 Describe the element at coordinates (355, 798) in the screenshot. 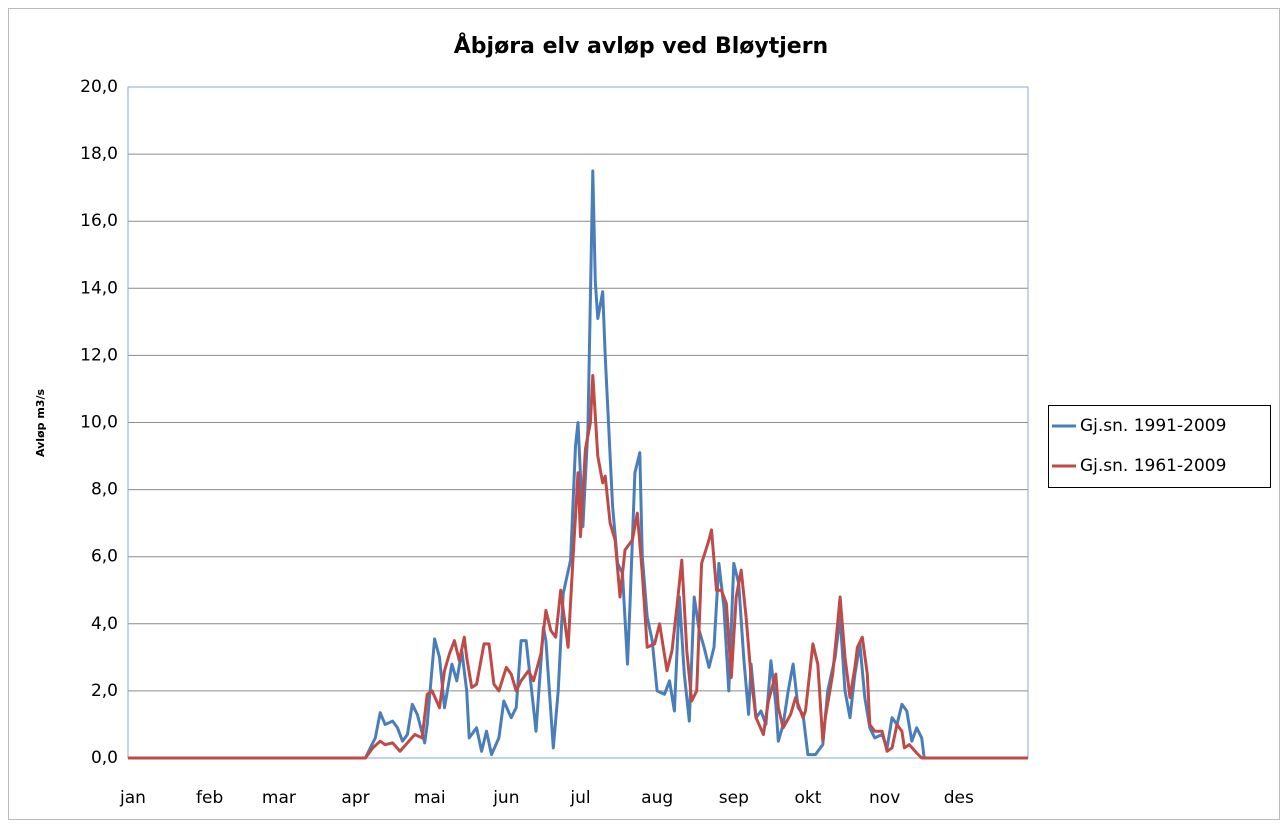

I see `x-tick-label: apr` at that location.